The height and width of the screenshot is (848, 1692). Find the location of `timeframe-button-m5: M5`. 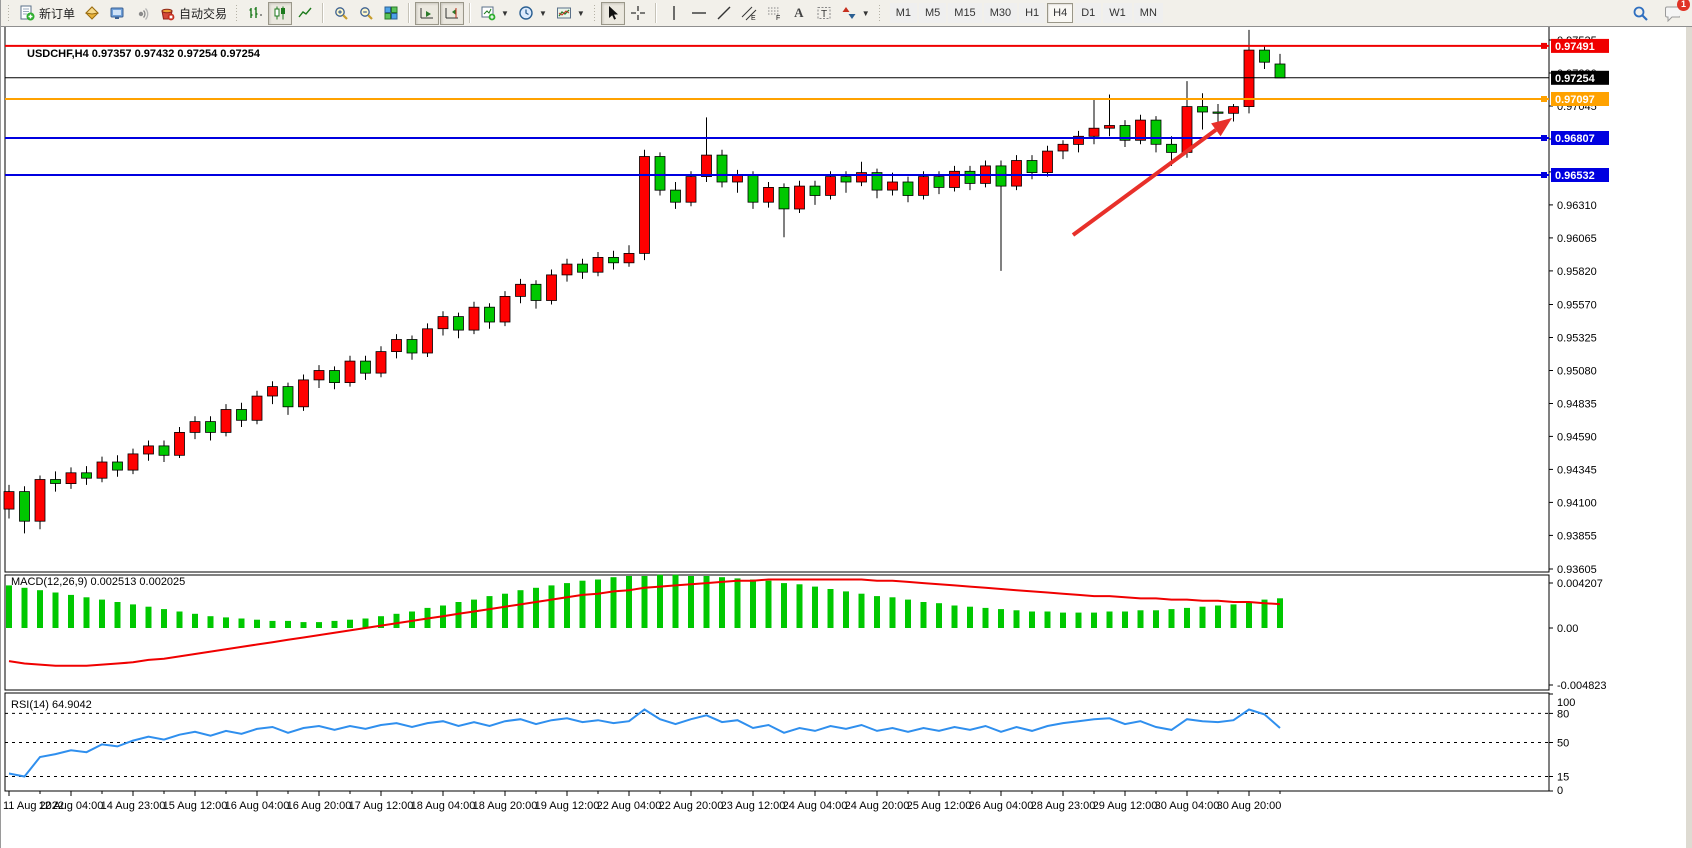

timeframe-button-m5: M5 is located at coordinates (933, 13).